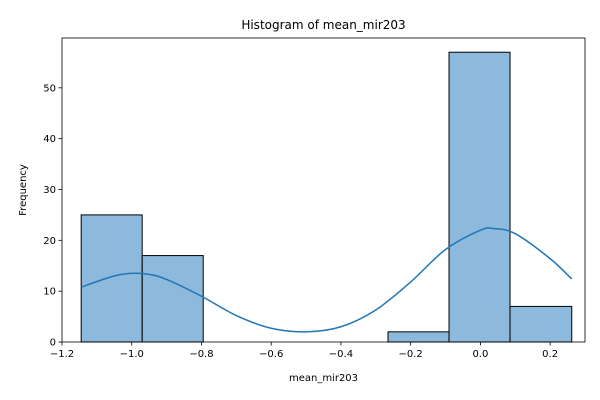  Describe the element at coordinates (323, 25) in the screenshot. I see `chart-title: Histogram of mean_mir203` at that location.